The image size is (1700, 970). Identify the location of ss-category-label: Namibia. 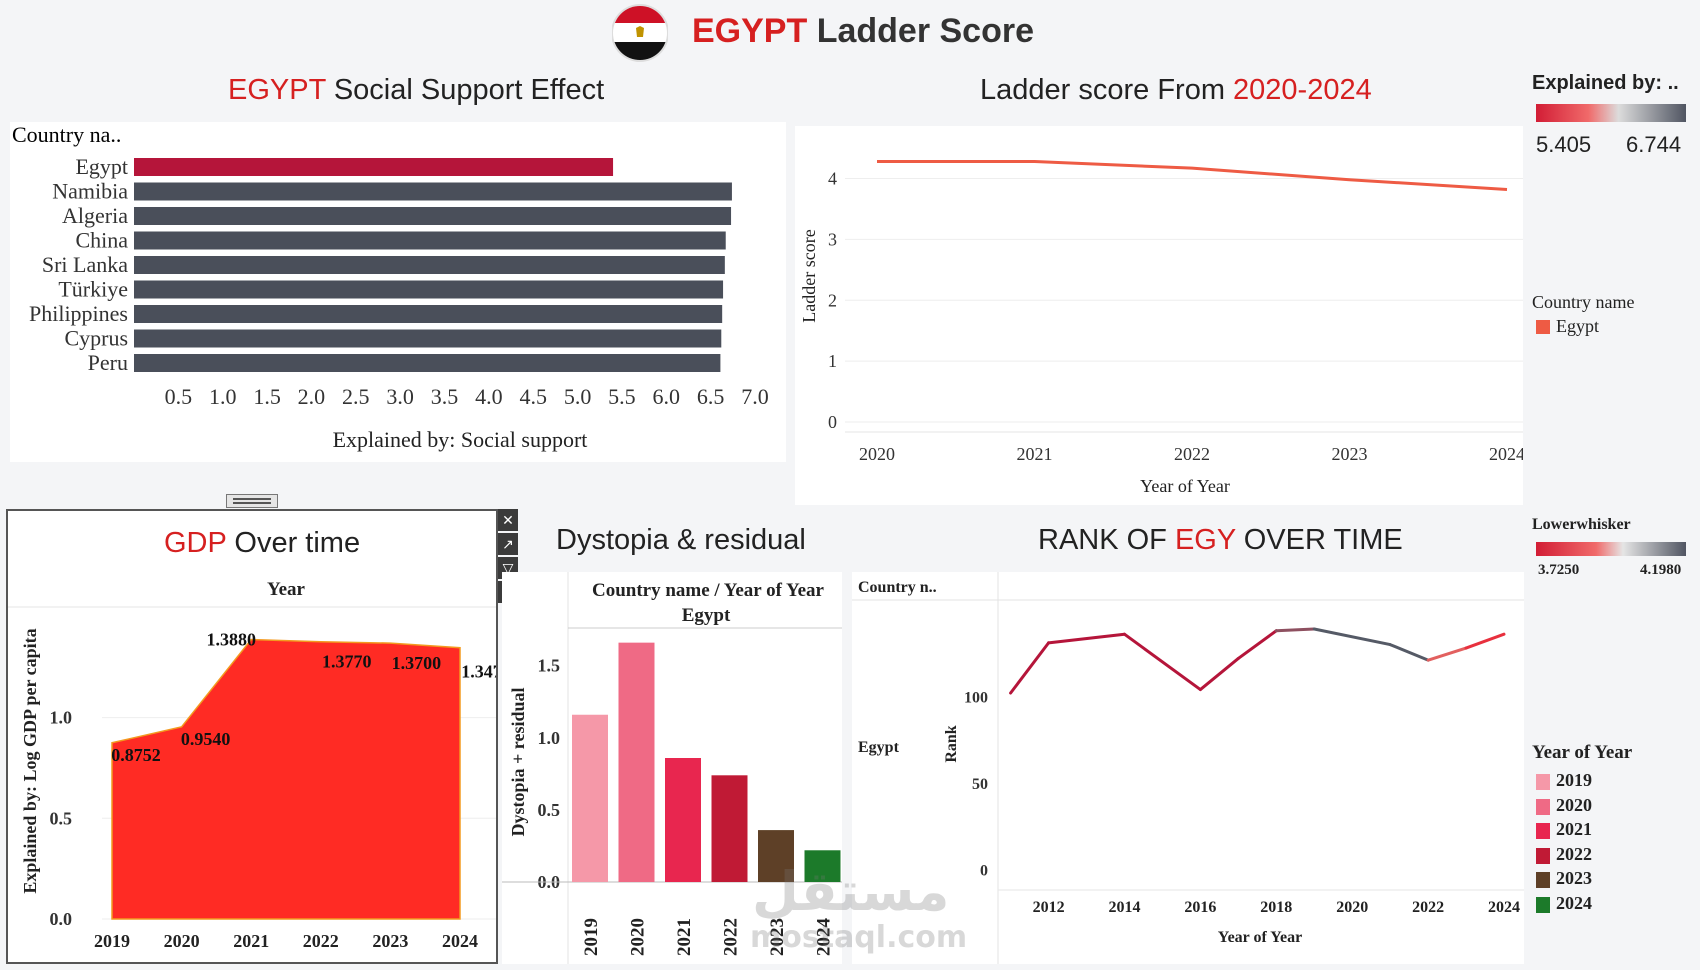
(90, 191).